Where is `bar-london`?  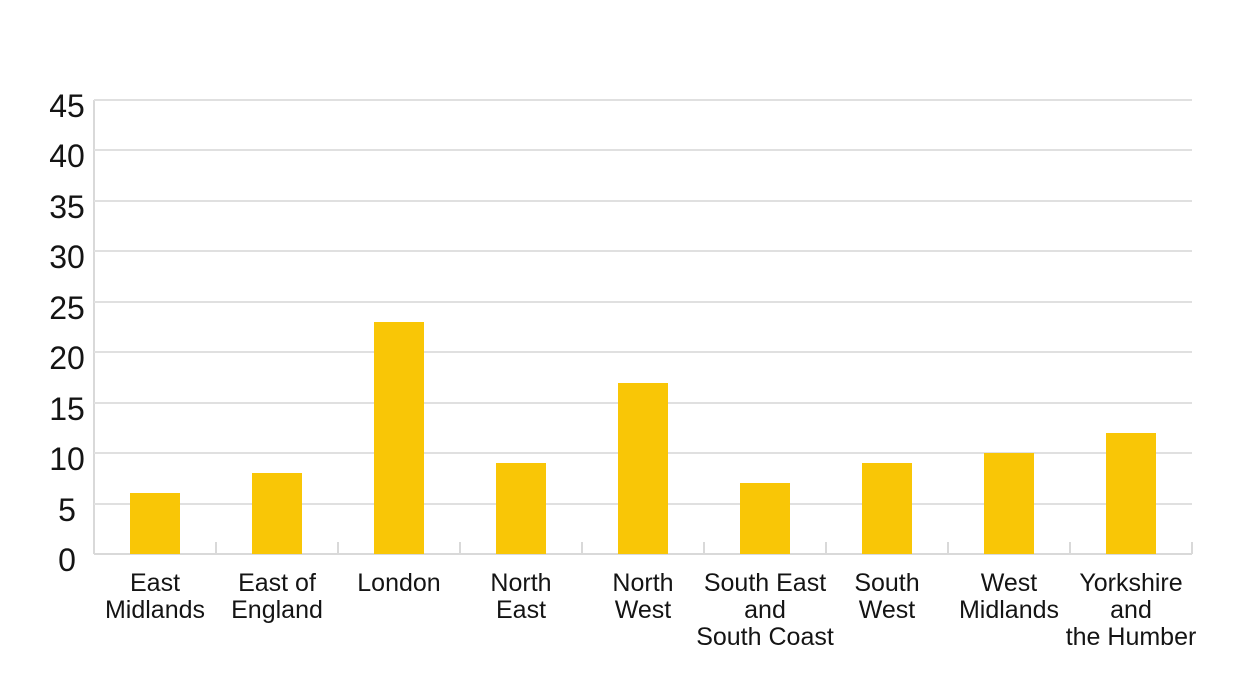 bar-london is located at coordinates (399, 437).